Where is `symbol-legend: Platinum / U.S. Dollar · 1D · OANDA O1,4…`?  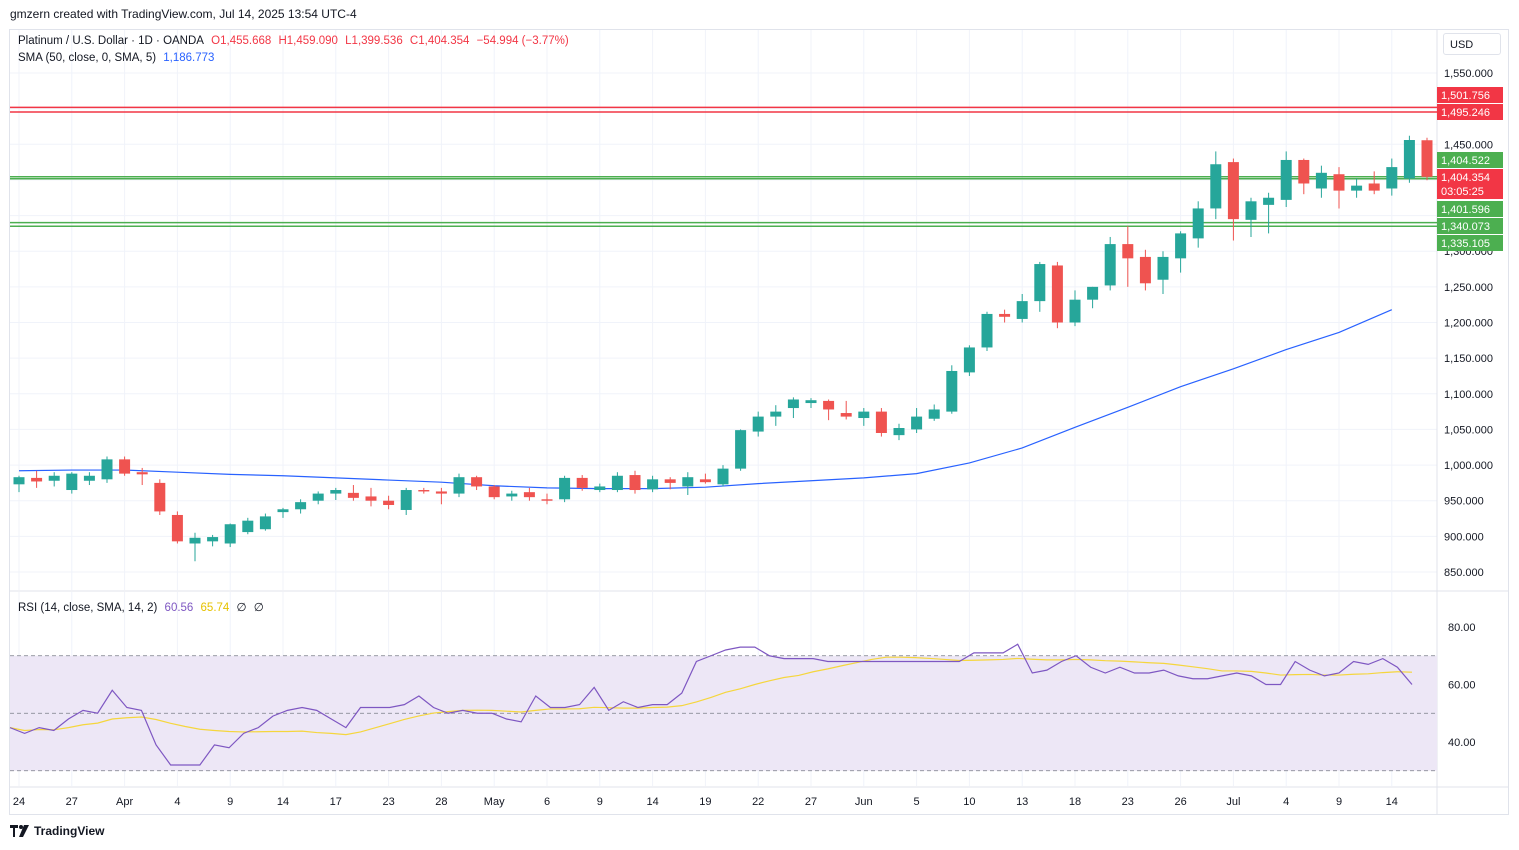
symbol-legend: Platinum / U.S. Dollar · 1D · OANDA O1,4… is located at coordinates (295, 41).